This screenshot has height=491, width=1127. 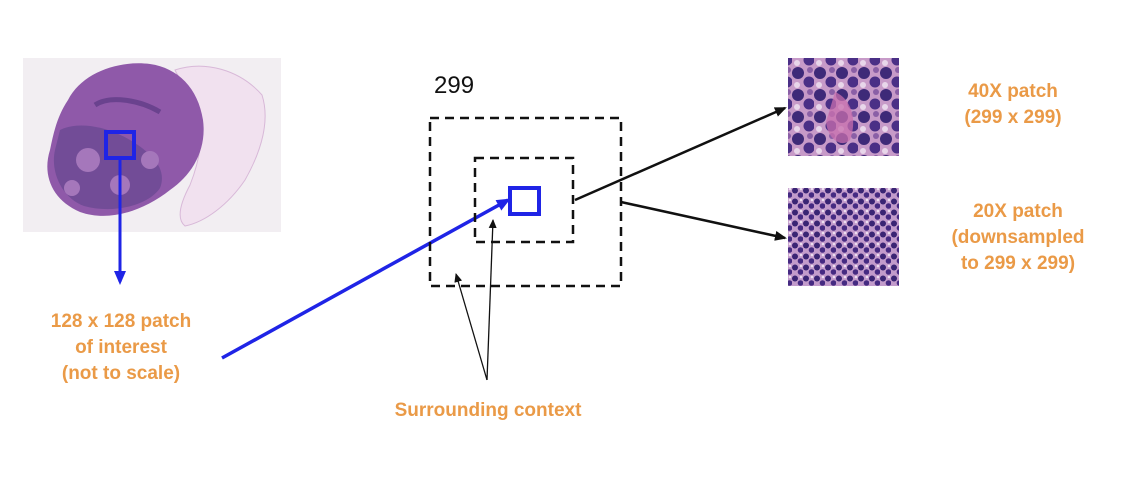 I want to click on outer-context-box, so click(x=525, y=202).